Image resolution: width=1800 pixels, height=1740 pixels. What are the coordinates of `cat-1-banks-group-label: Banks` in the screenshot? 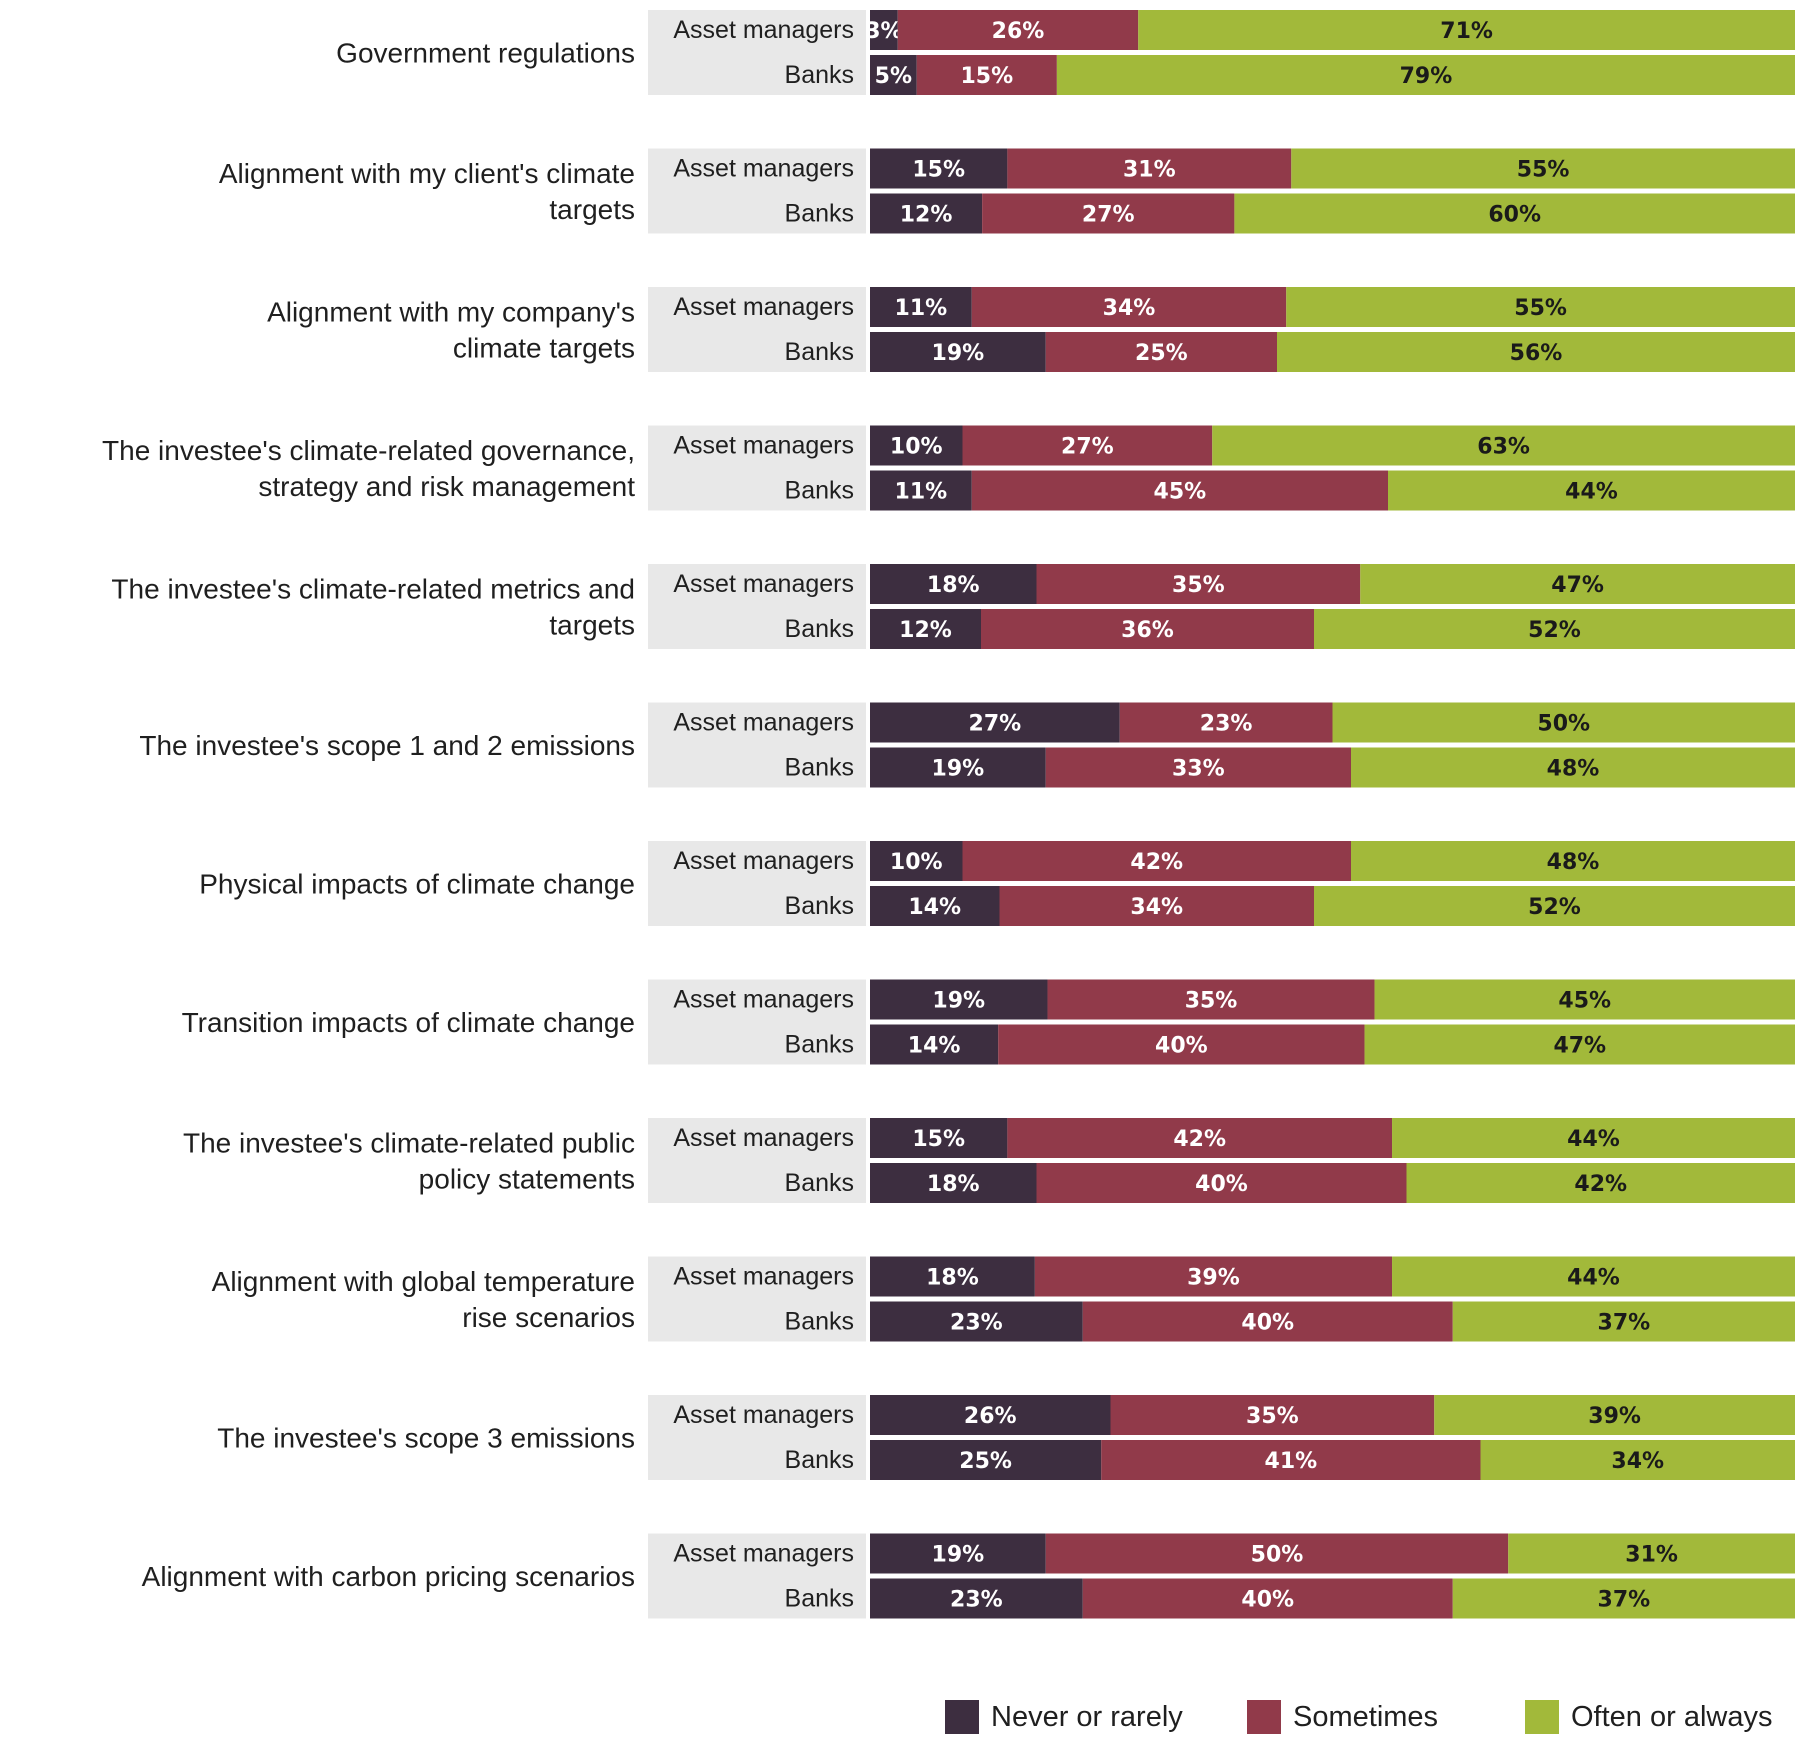 It's located at (819, 75).